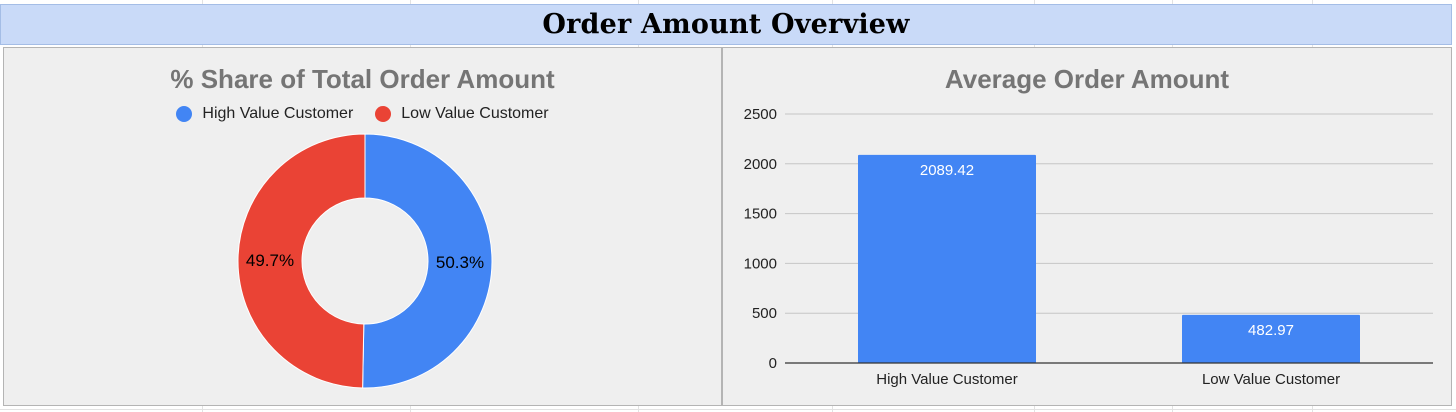 The height and width of the screenshot is (412, 1456). What do you see at coordinates (947, 170) in the screenshot?
I see `bar-value-label: 2089.42` at bounding box center [947, 170].